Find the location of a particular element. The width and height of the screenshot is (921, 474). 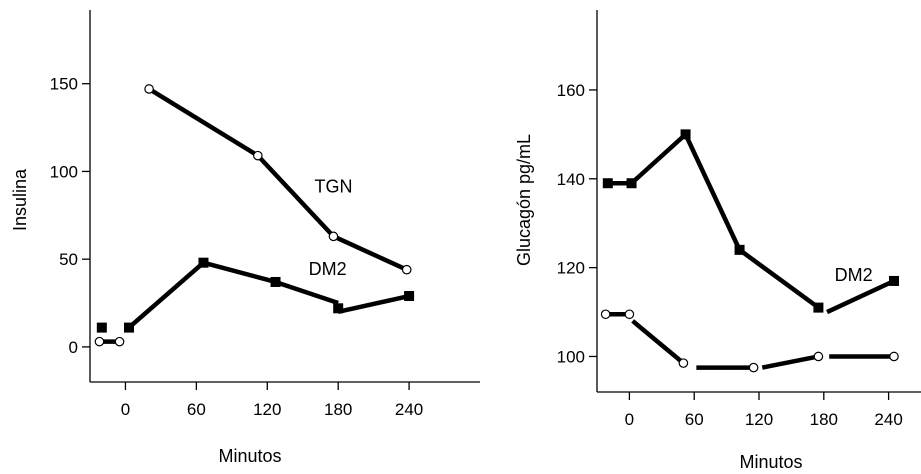

glucagon-x-tick-label: 0 is located at coordinates (629, 419).